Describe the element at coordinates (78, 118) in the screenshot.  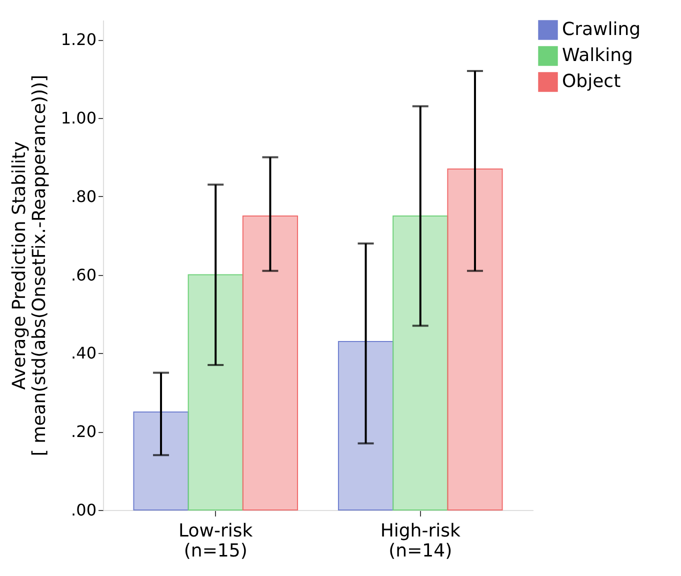
I see `y-tick-label: 1.00` at that location.